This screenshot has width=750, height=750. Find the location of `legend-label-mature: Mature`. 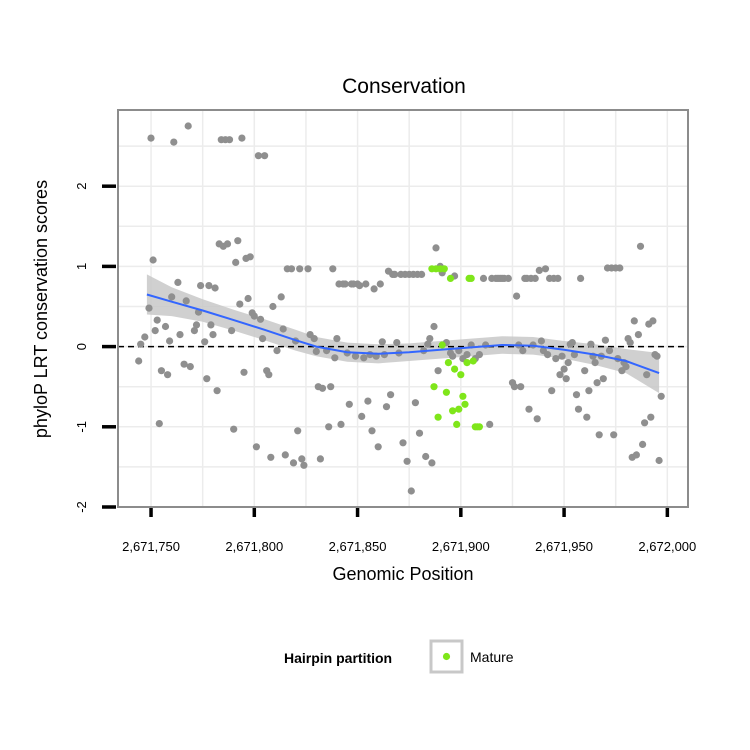

legend-label-mature: Mature is located at coordinates (492, 657).